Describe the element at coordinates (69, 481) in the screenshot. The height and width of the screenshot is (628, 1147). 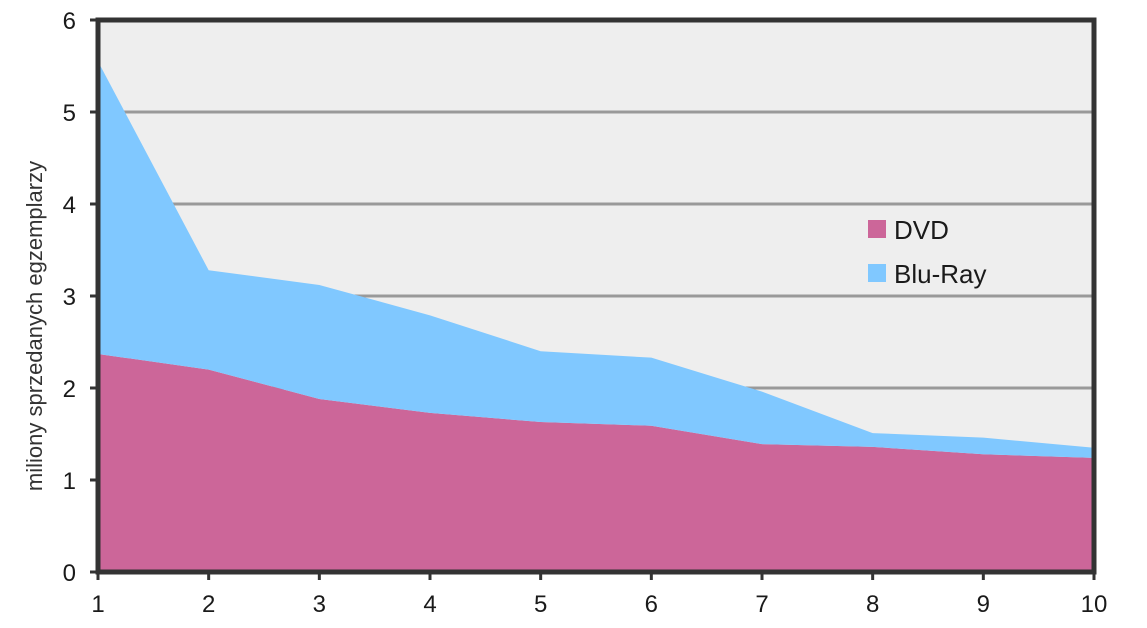
I see `y-tick-label: 1` at that location.